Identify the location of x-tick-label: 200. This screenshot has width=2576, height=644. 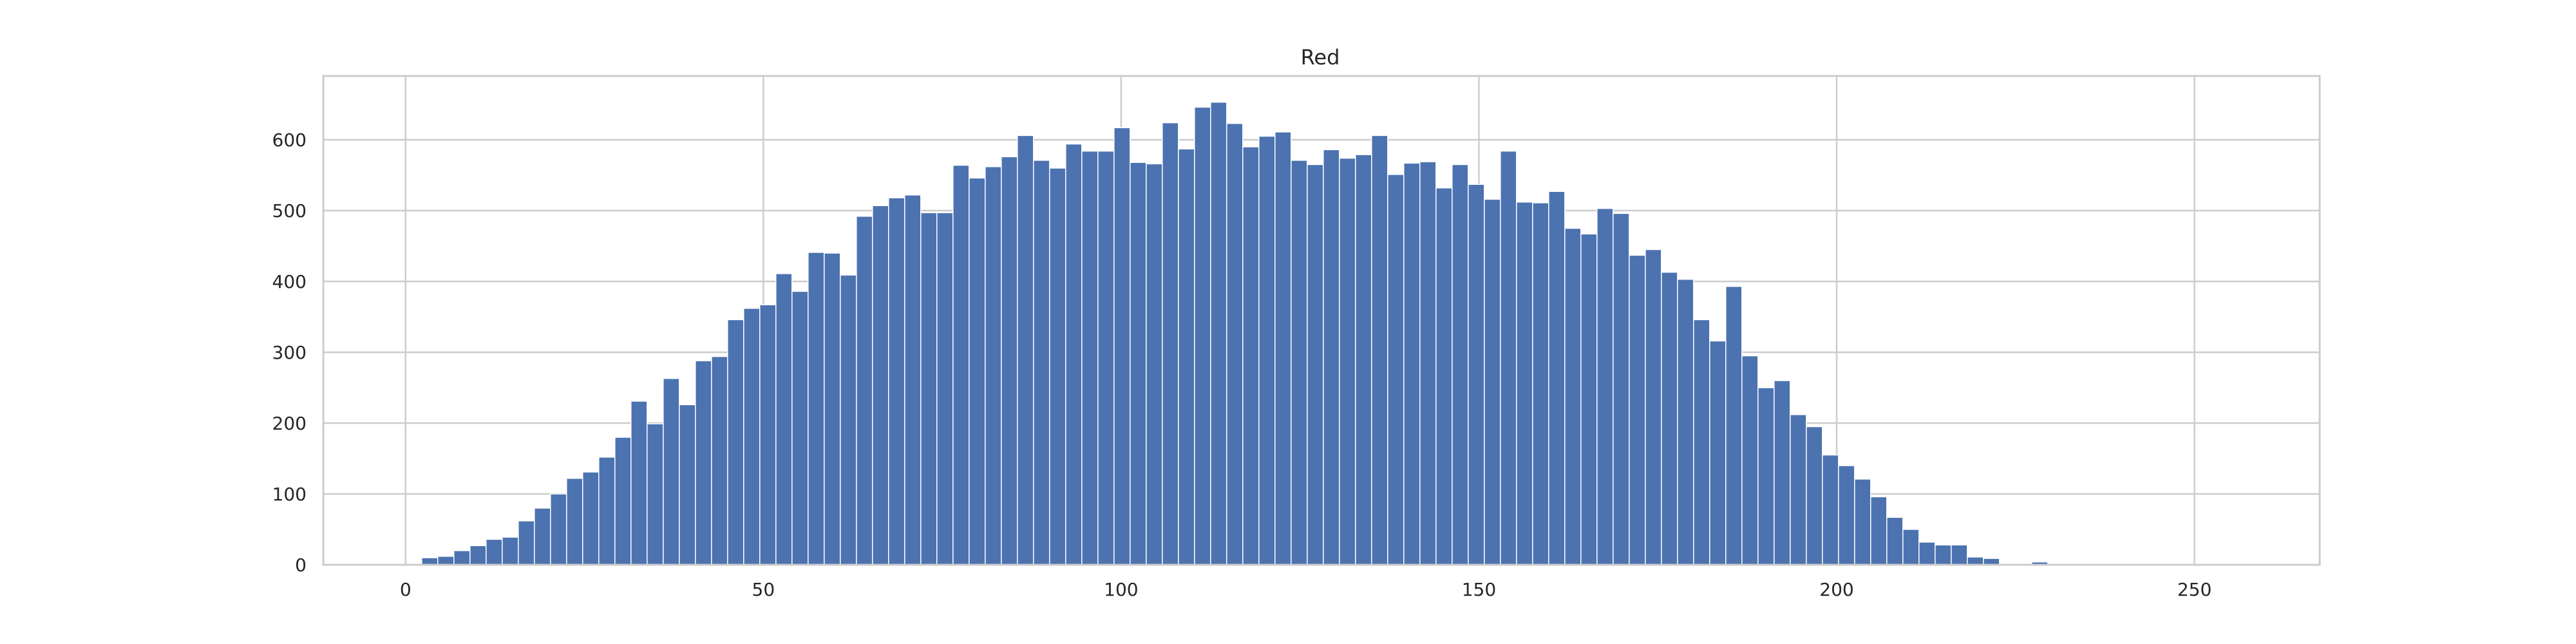
(1836, 589).